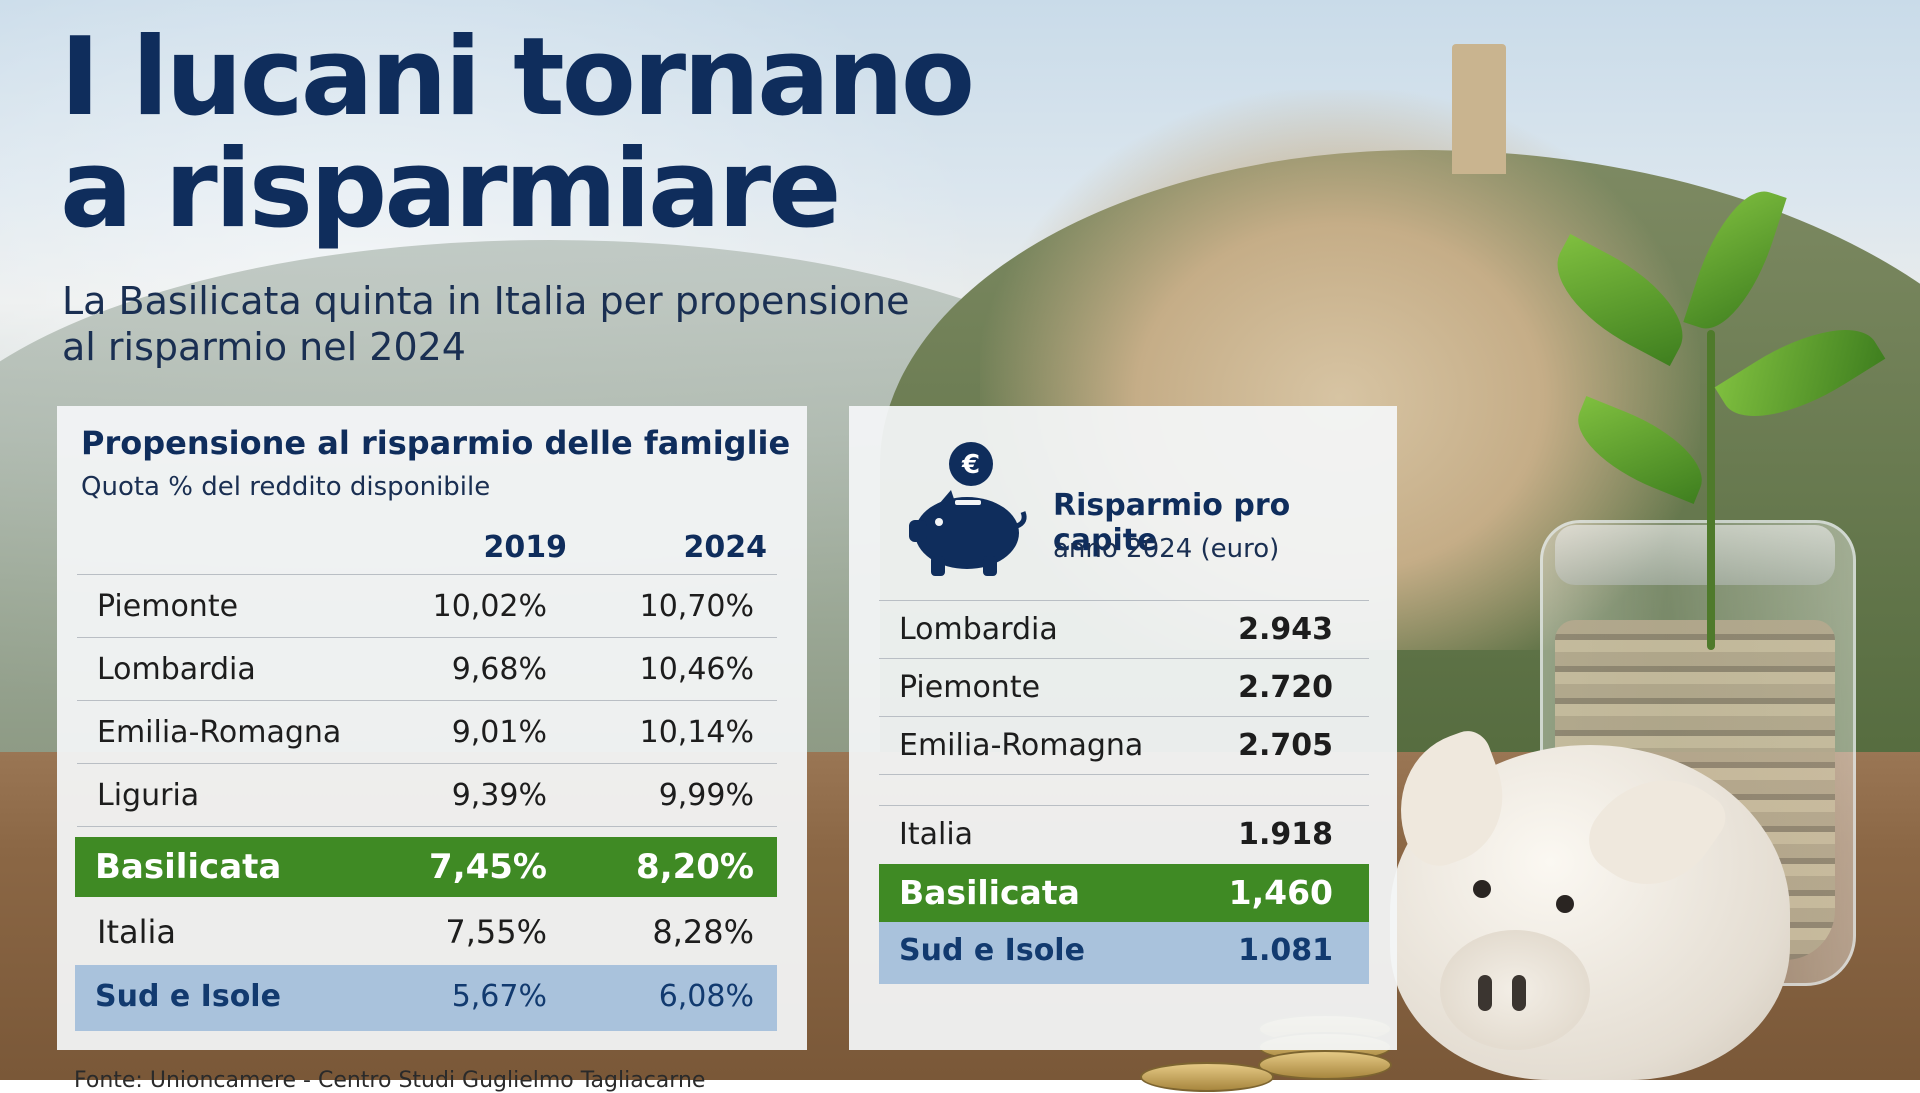  What do you see at coordinates (148, 795) in the screenshot?
I see `region-name: Liguria` at bounding box center [148, 795].